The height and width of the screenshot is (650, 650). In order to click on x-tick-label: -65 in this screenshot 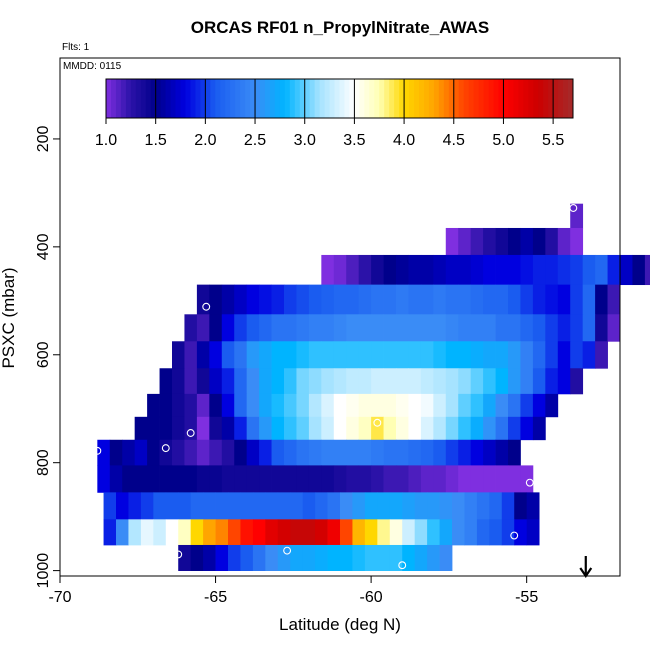, I will do `click(215, 597)`.